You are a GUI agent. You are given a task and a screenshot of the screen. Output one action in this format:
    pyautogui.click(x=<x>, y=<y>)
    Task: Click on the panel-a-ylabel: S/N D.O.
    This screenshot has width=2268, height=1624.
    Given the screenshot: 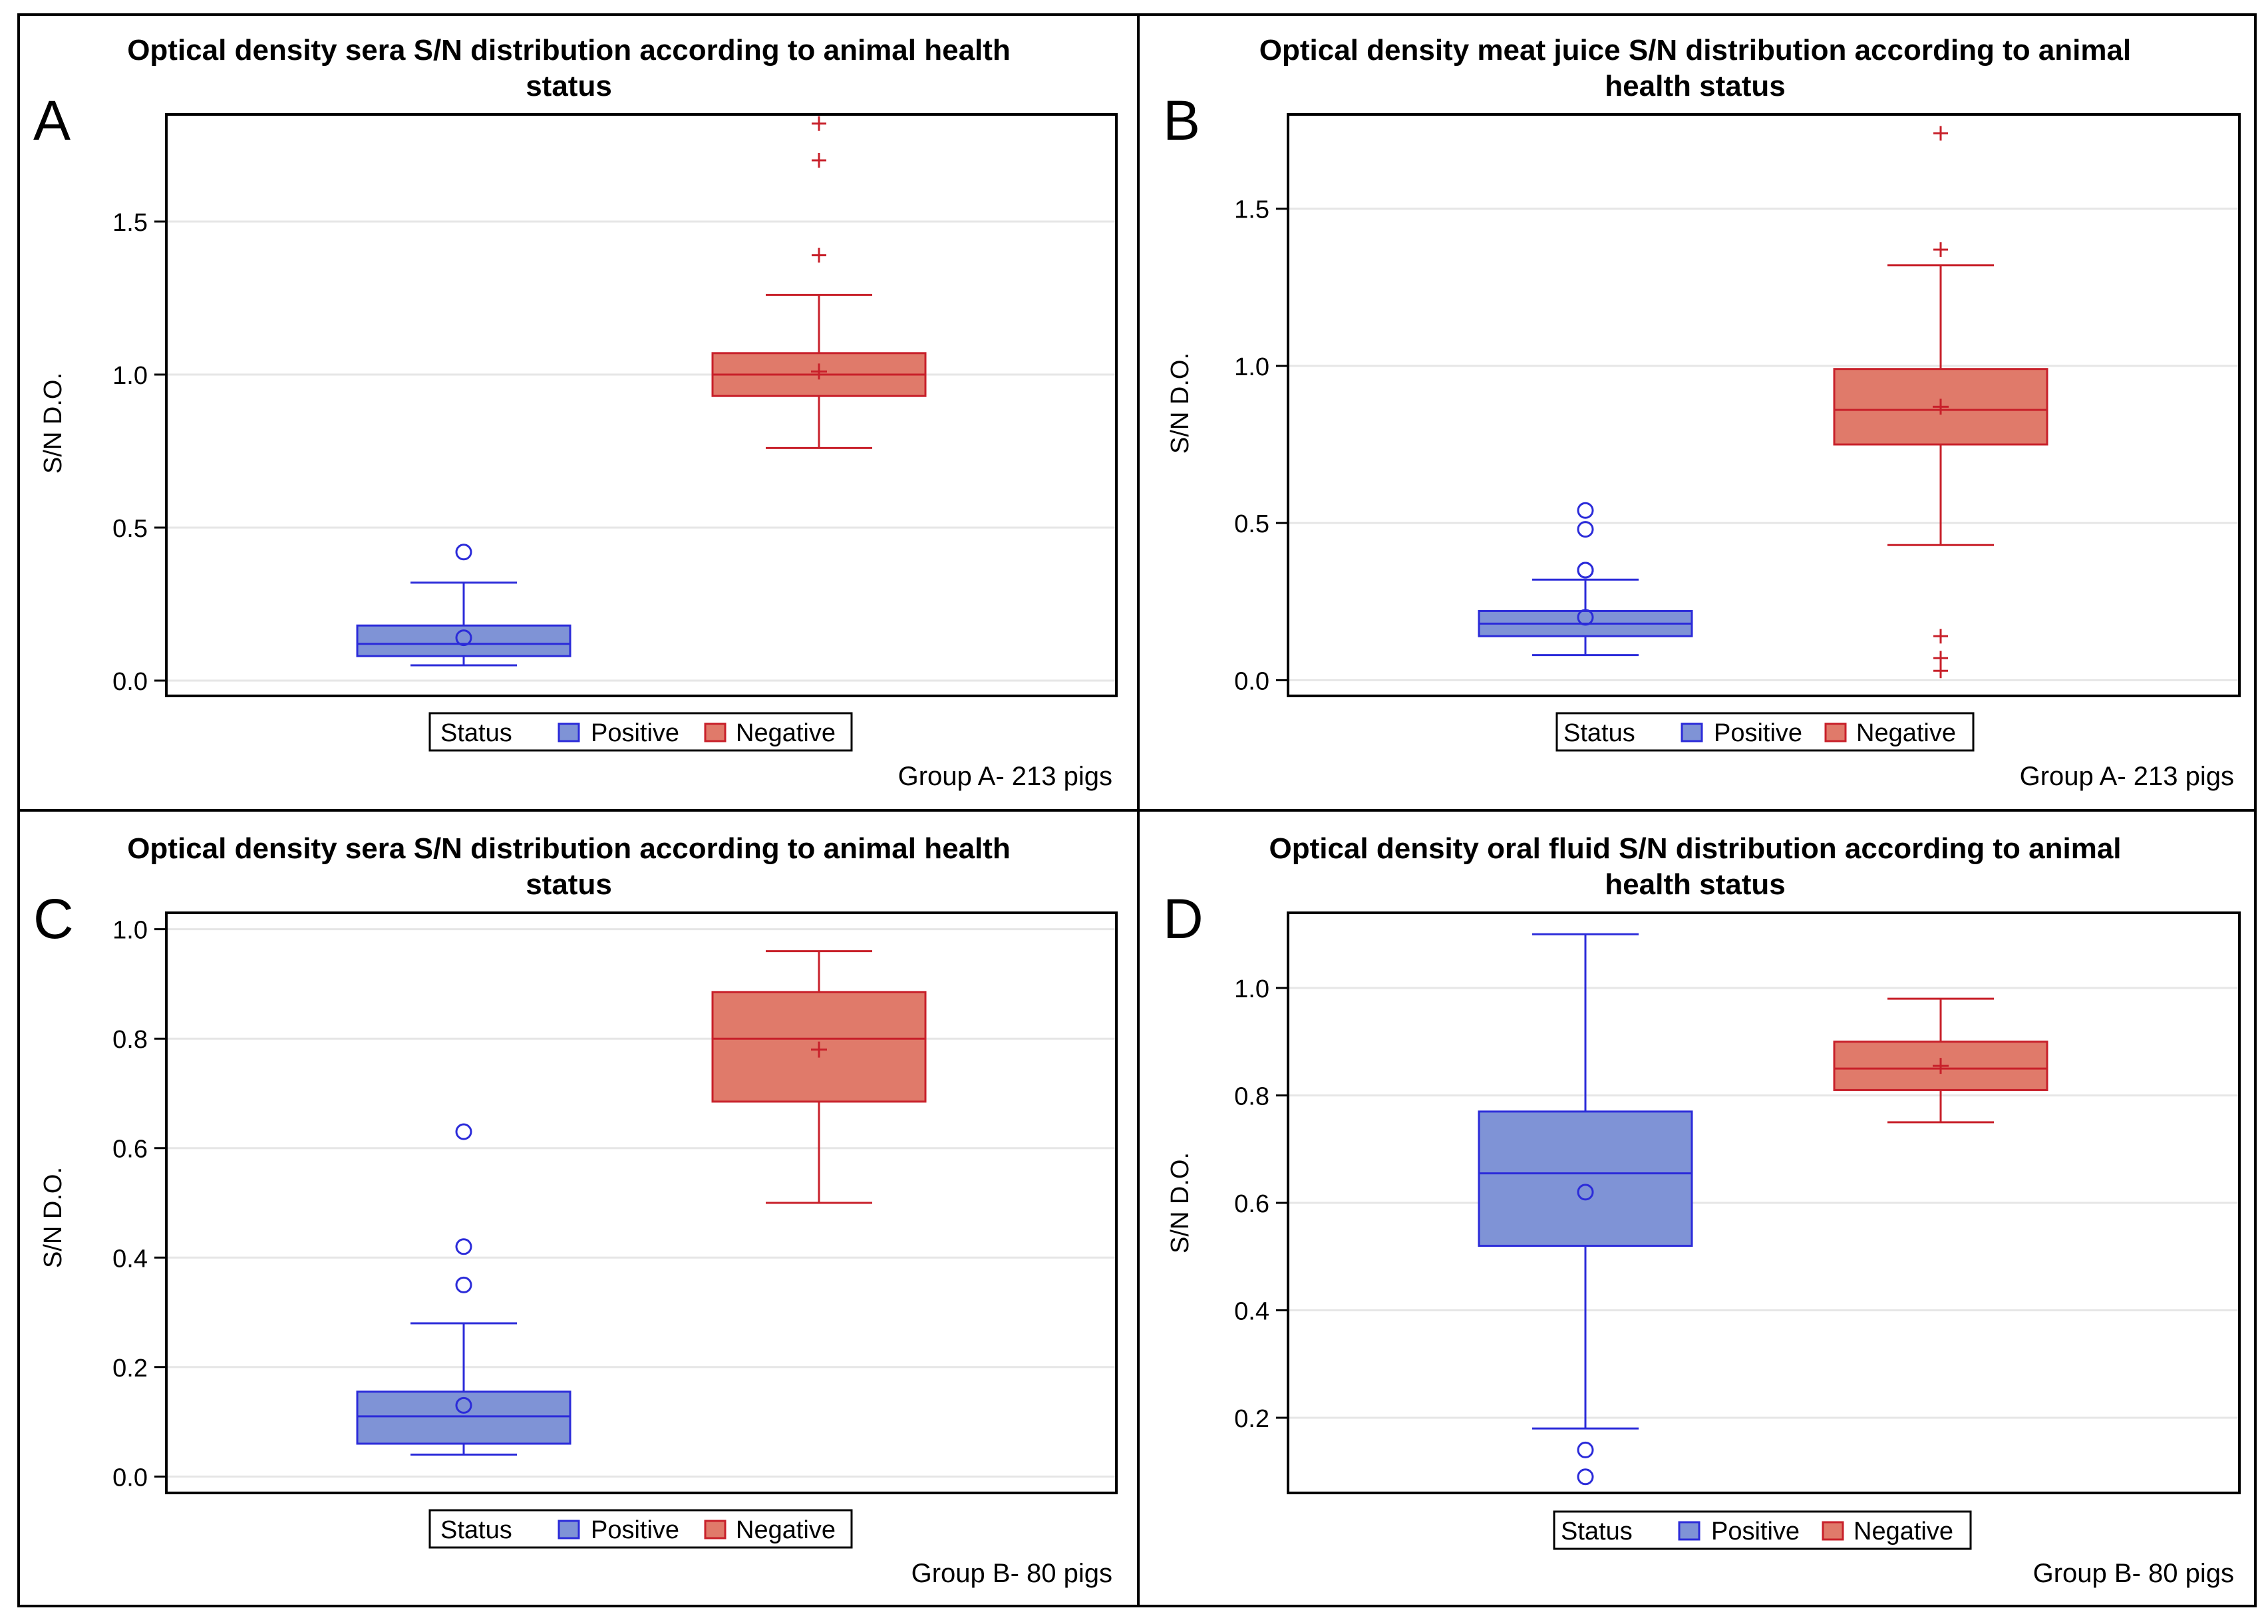 What is the action you would take?
    pyautogui.click(x=53, y=423)
    